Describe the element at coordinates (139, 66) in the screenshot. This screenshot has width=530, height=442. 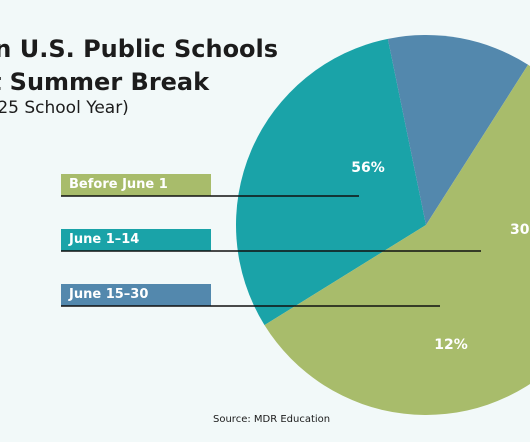
I see `chart-title: en U.S. Public Schools rt Summer Break` at that location.